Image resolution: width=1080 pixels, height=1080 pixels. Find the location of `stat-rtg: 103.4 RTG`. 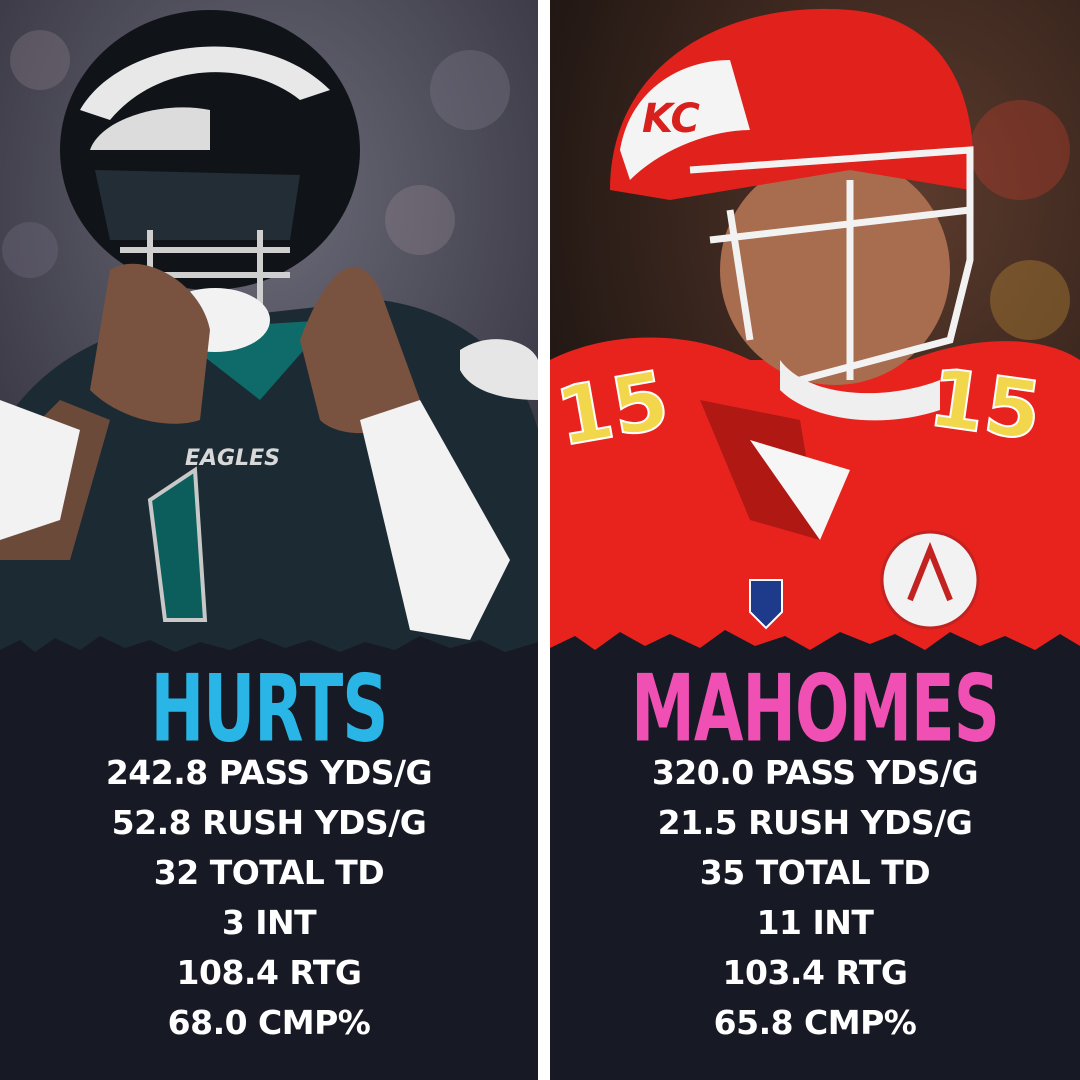

stat-rtg: 103.4 RTG is located at coordinates (815, 972).